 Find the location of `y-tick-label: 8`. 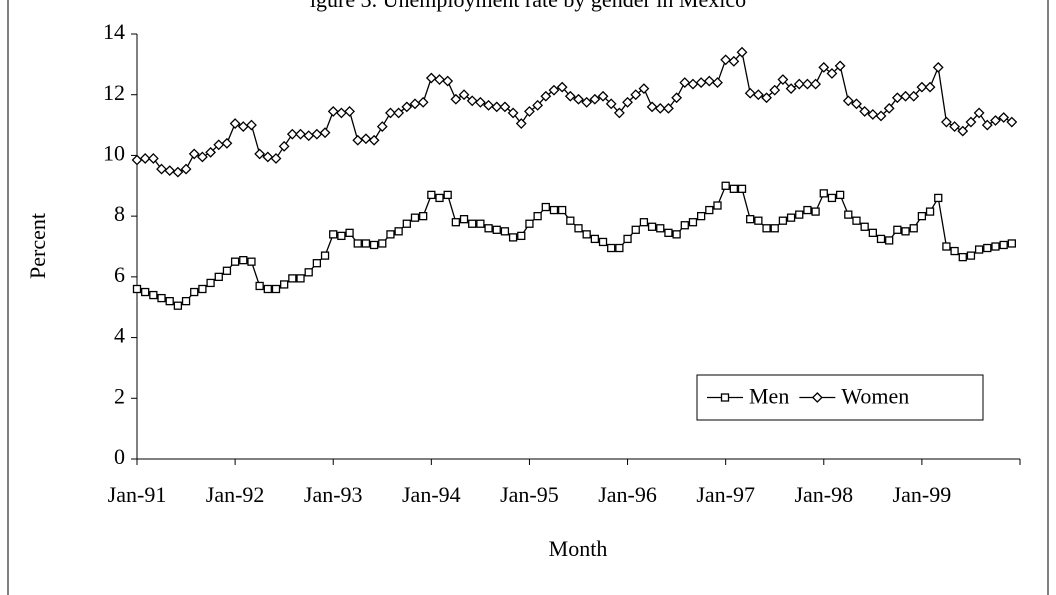

y-tick-label: 8 is located at coordinates (119, 213).